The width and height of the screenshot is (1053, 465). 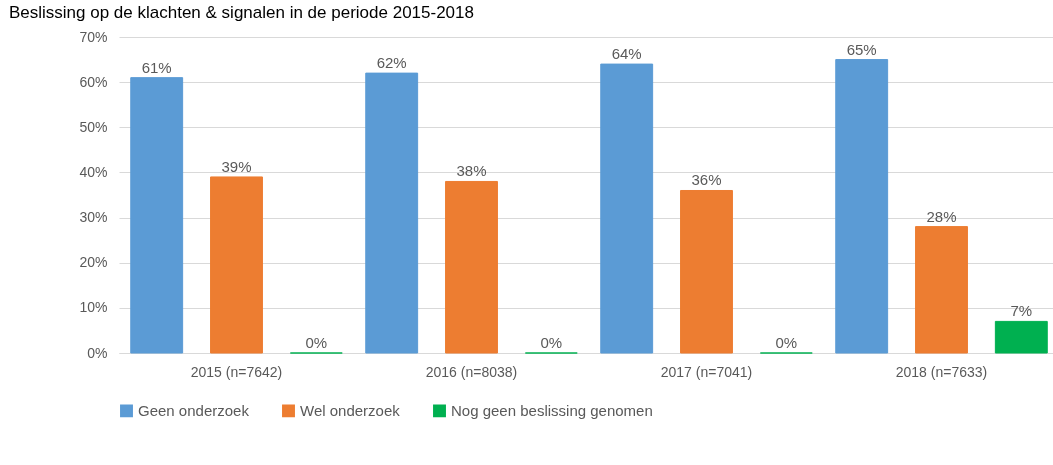 What do you see at coordinates (706, 371) in the screenshot?
I see `x-tick-label: 2017 (n=7041)` at bounding box center [706, 371].